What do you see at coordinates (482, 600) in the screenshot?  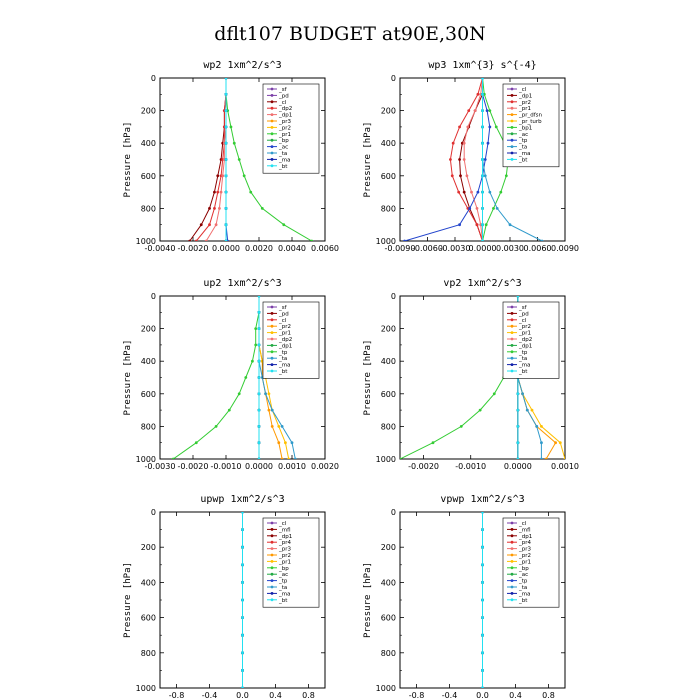 I see `series-group` at bounding box center [482, 600].